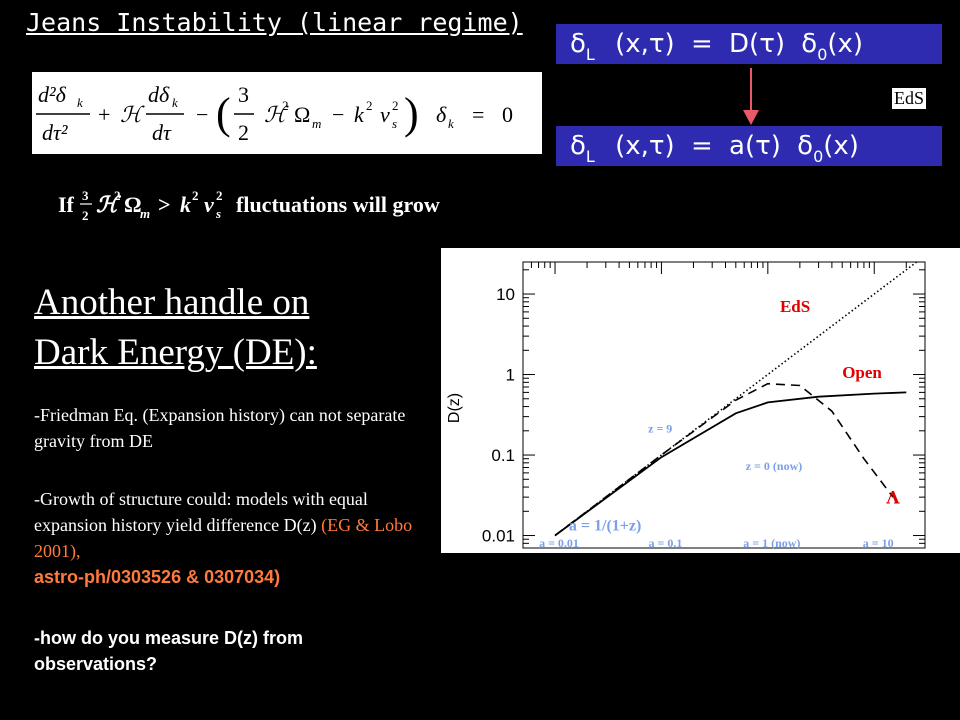  Describe the element at coordinates (510, 375) in the screenshot. I see `y-tick-label: 1` at that location.